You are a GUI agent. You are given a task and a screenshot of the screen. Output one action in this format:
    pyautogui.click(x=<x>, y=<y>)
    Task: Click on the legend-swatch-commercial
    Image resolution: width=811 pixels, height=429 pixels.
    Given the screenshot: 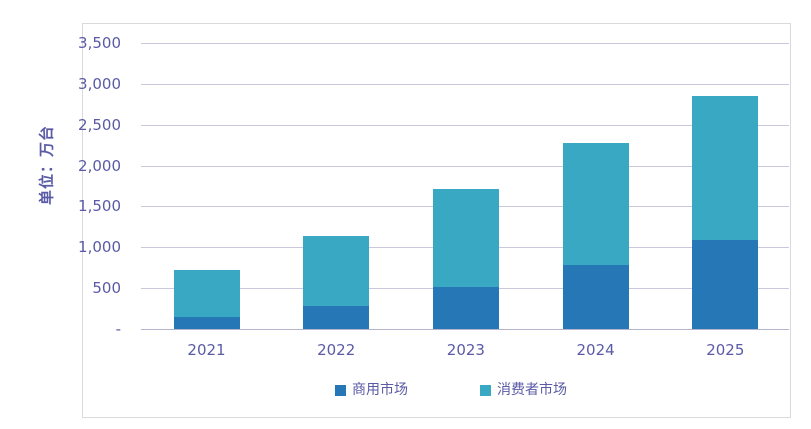 What is the action you would take?
    pyautogui.click(x=340, y=390)
    